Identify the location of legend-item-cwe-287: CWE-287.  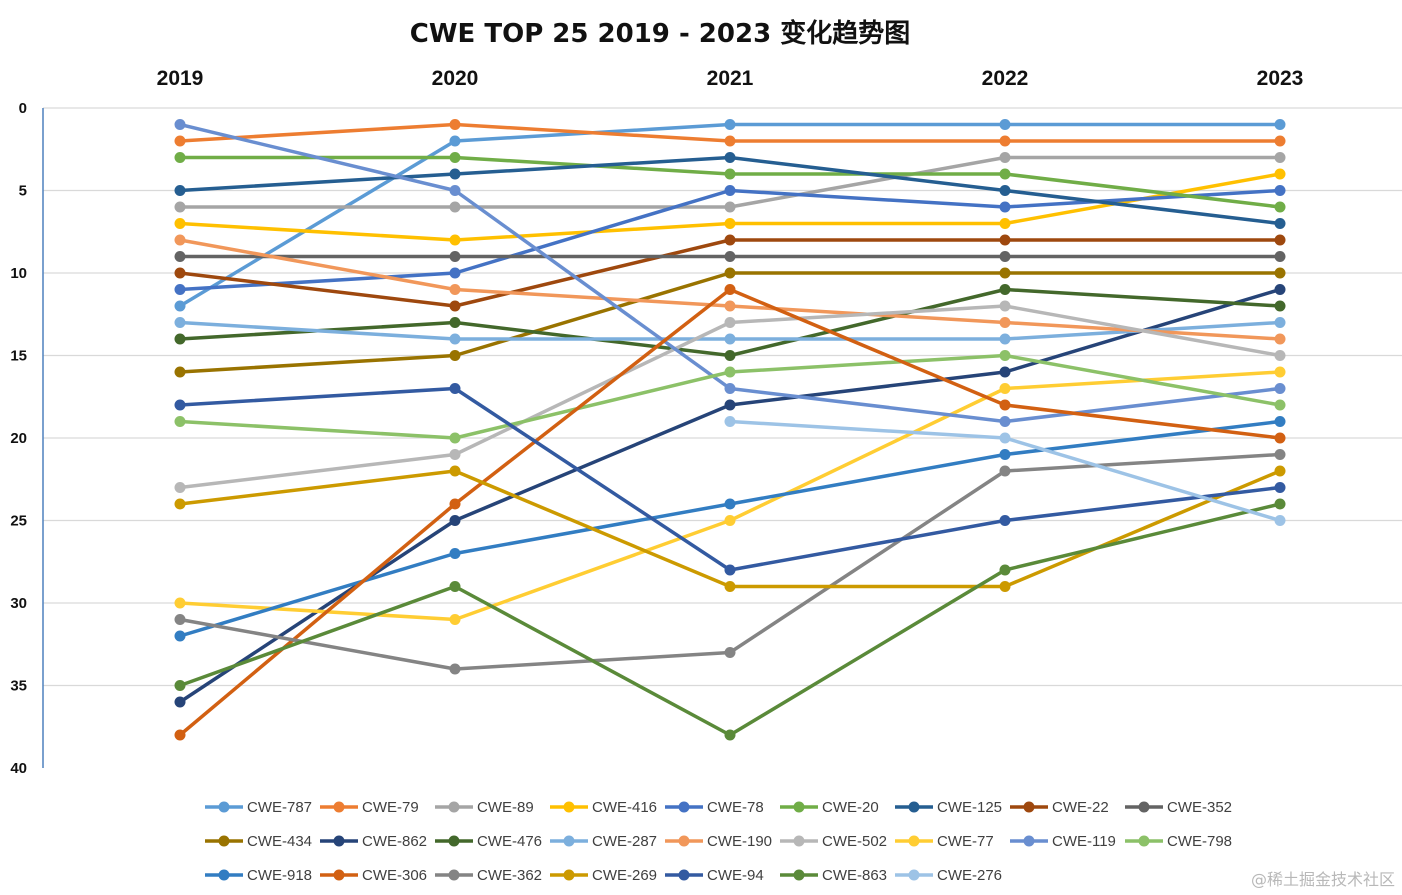
(603, 841).